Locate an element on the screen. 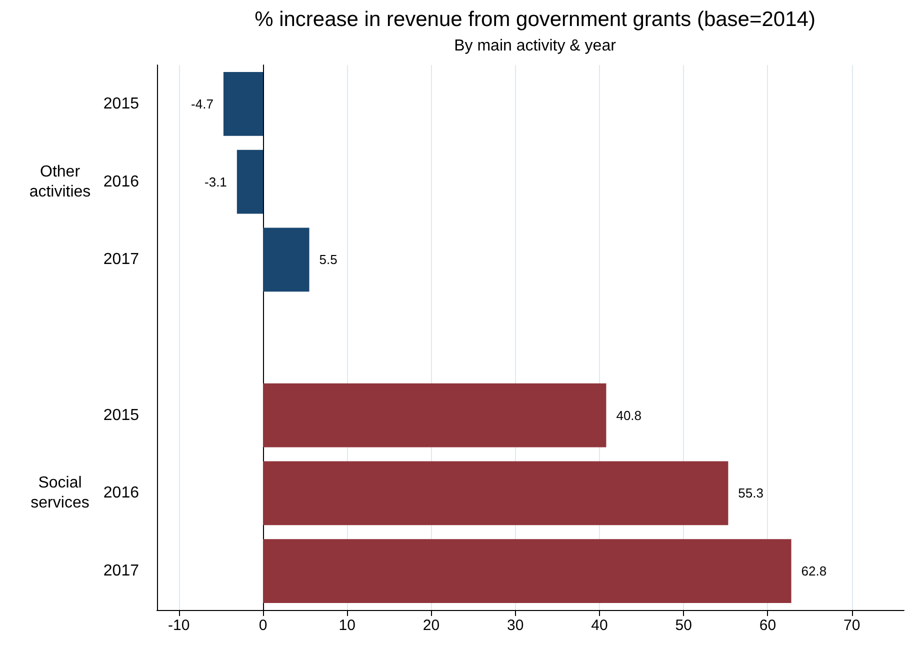 This screenshot has width=908, height=646. data-label: 5.5 is located at coordinates (328, 260).